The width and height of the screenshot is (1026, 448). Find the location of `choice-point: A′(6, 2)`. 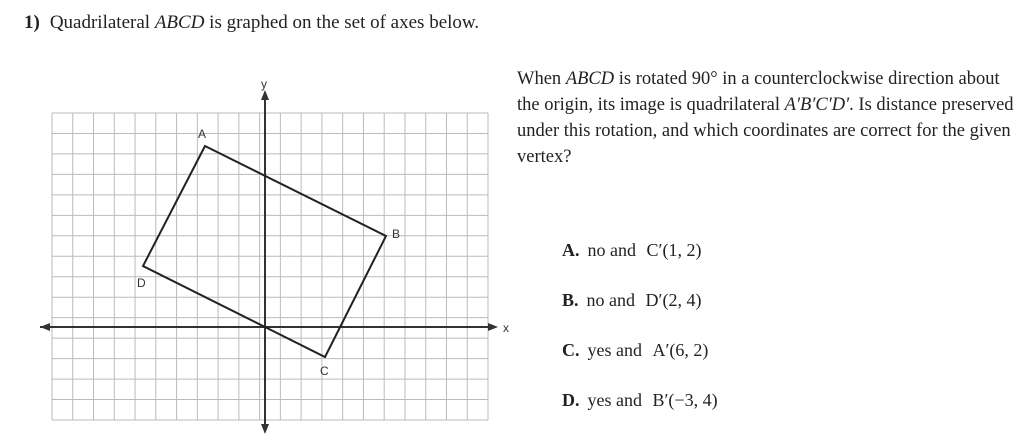

choice-point: A′(6, 2) is located at coordinates (680, 350).